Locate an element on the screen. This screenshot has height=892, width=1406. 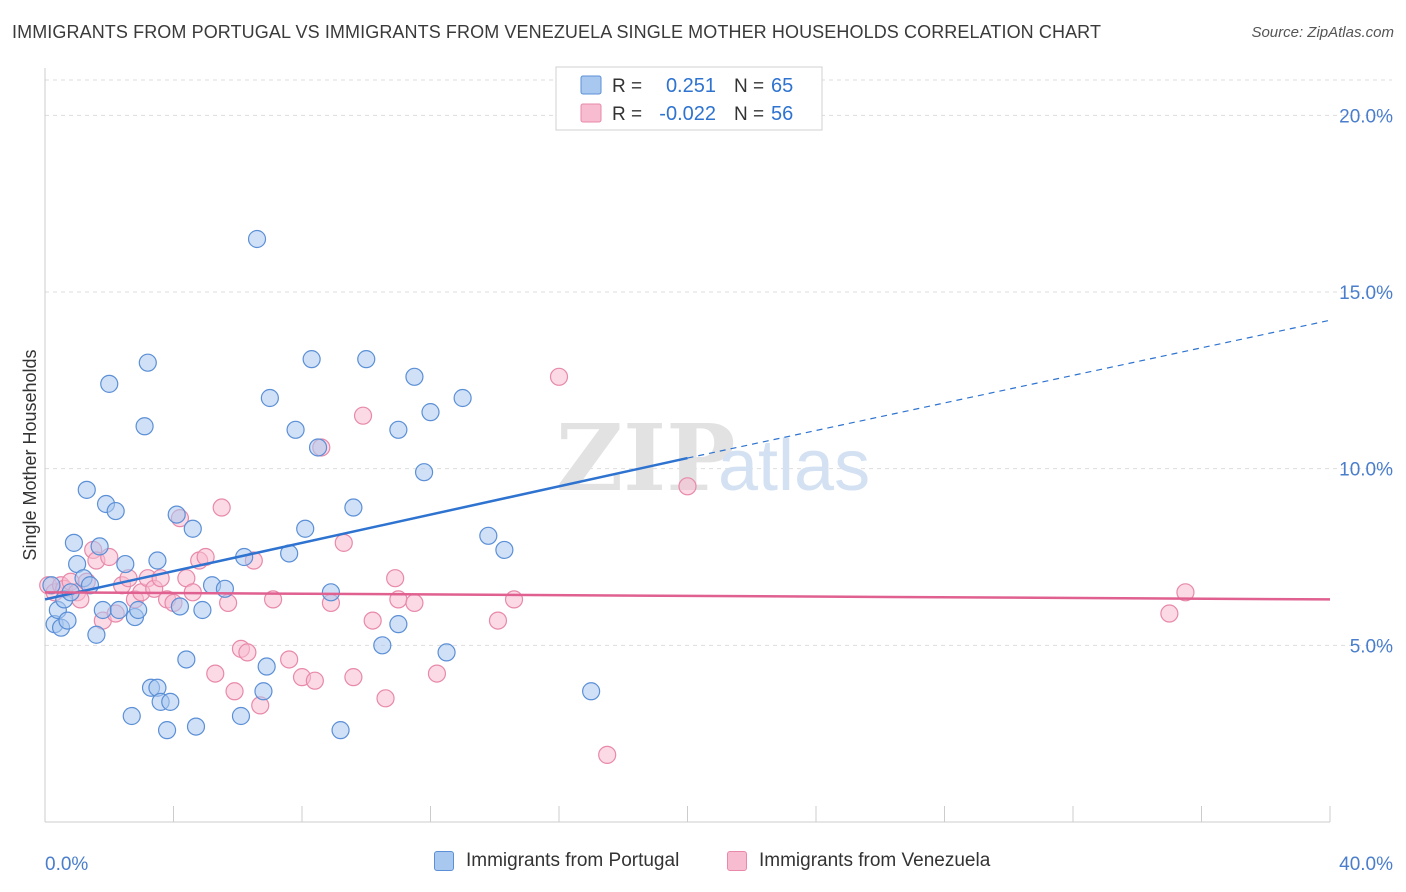
legend-swatch-pink is located at coordinates (591, 113).